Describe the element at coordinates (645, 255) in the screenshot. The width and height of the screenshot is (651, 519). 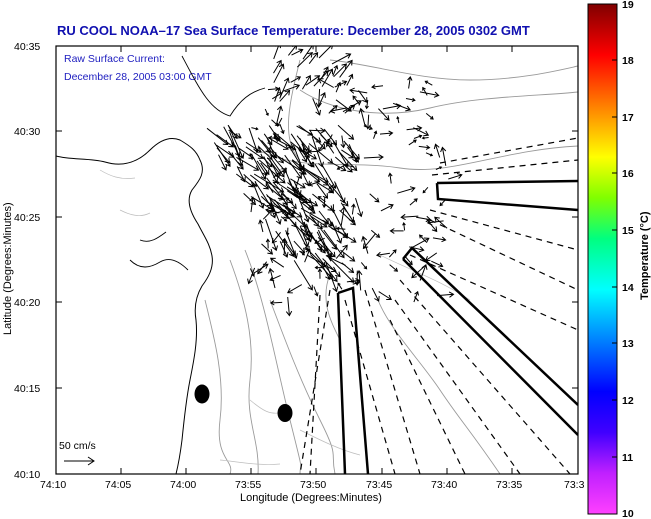
I see `colorbar-label: Temperature (°C)` at that location.